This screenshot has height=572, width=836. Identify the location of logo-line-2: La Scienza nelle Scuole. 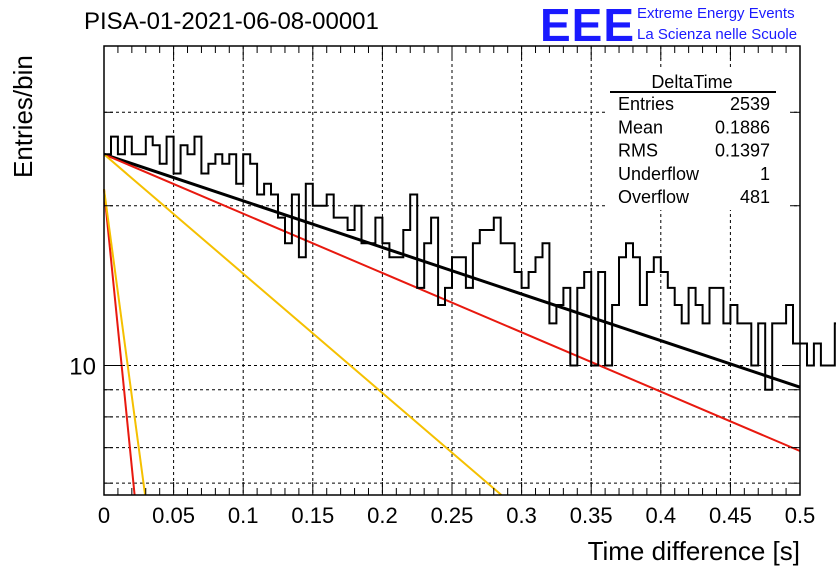
(717, 34).